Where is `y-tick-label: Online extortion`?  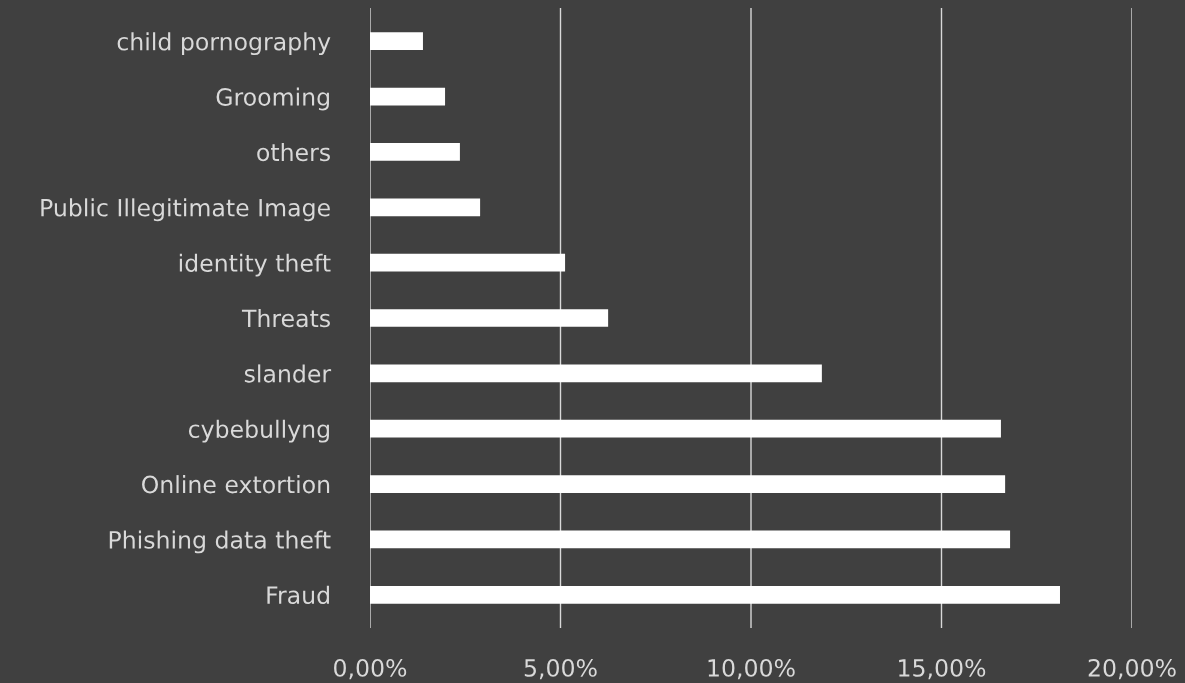 y-tick-label: Online extortion is located at coordinates (236, 484).